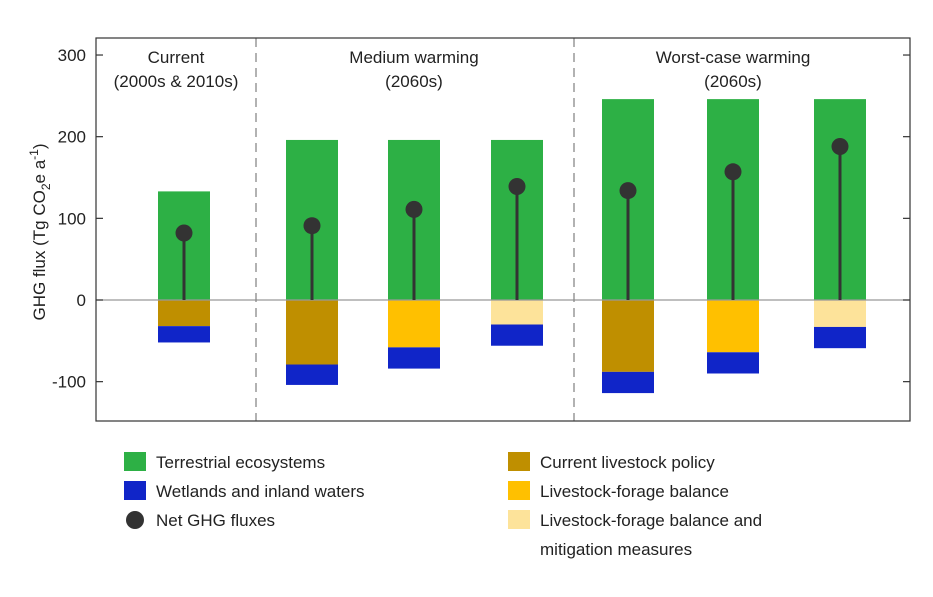 The width and height of the screenshot is (933, 597). What do you see at coordinates (519, 461) in the screenshot?
I see `legend-marker-current` at bounding box center [519, 461].